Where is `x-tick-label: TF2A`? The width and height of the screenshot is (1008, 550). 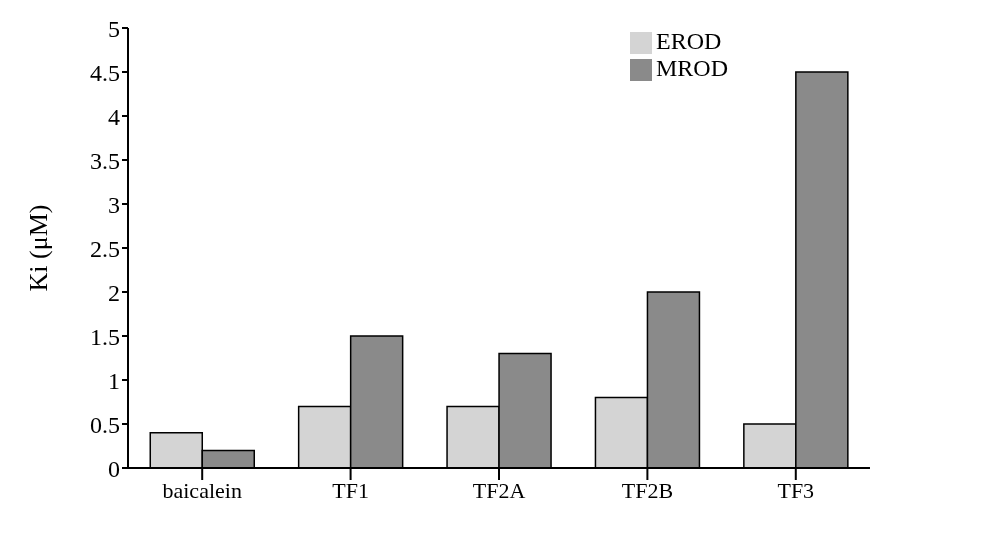 x-tick-label: TF2A is located at coordinates (499, 490).